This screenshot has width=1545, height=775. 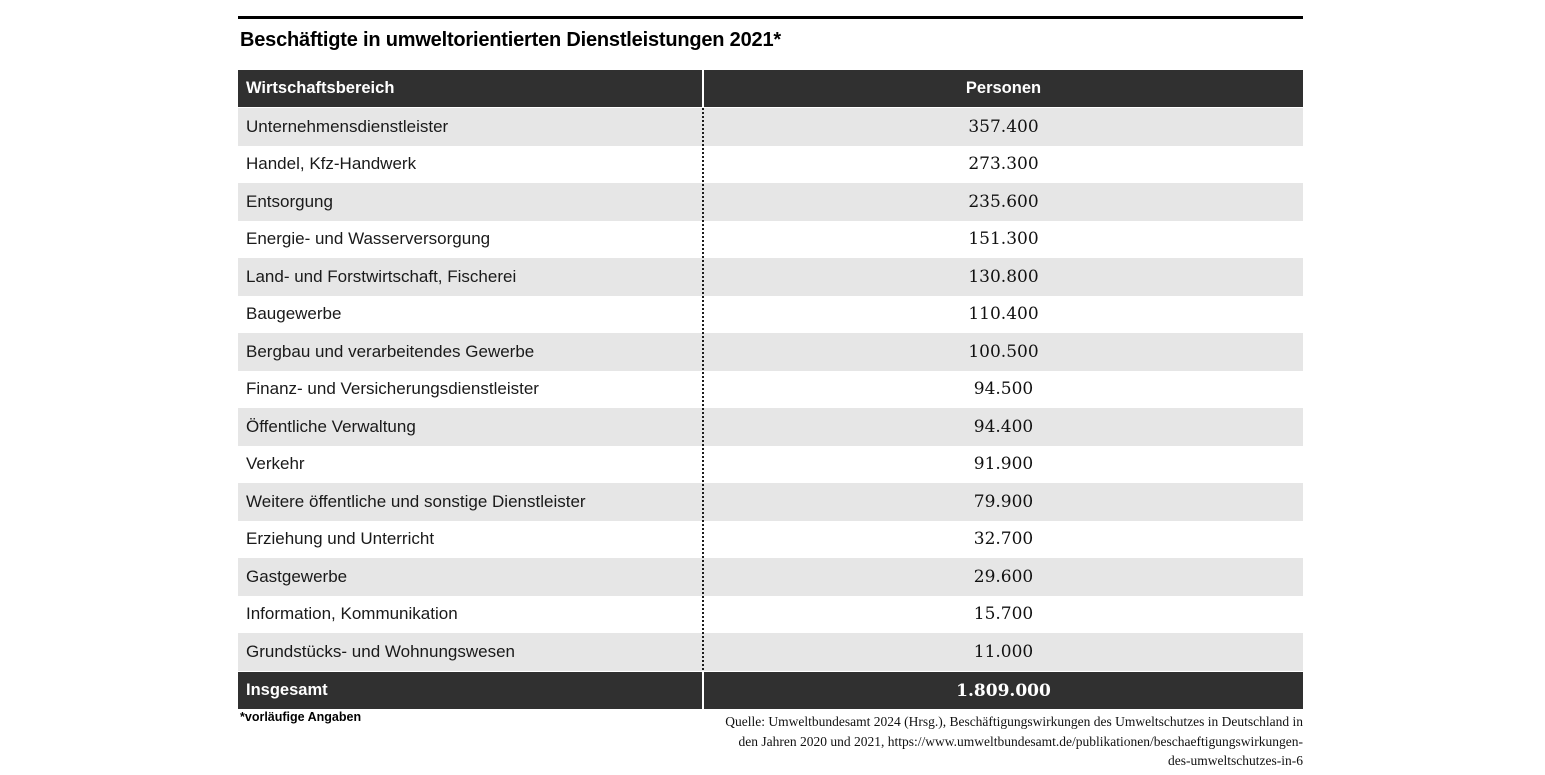 What do you see at coordinates (1003, 651) in the screenshot?
I see `value-cell: 11.000` at bounding box center [1003, 651].